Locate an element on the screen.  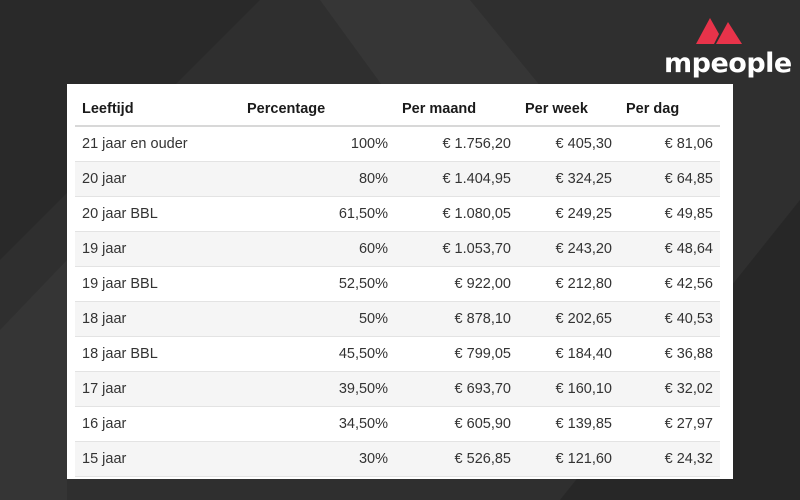
age-cell: 19 jaar is located at coordinates (157, 249).